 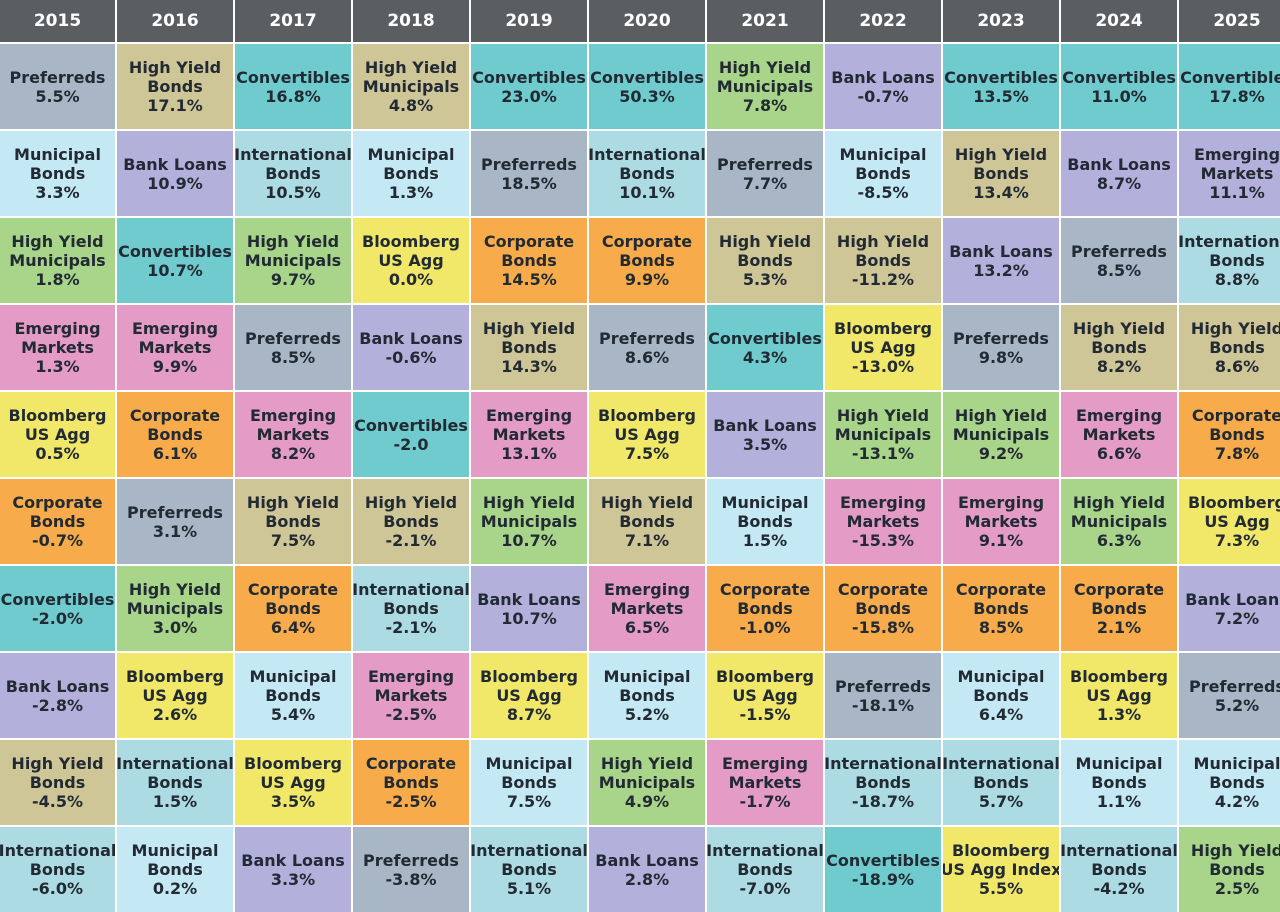 I want to click on return-value: 13.2%, so click(x=1001, y=270).